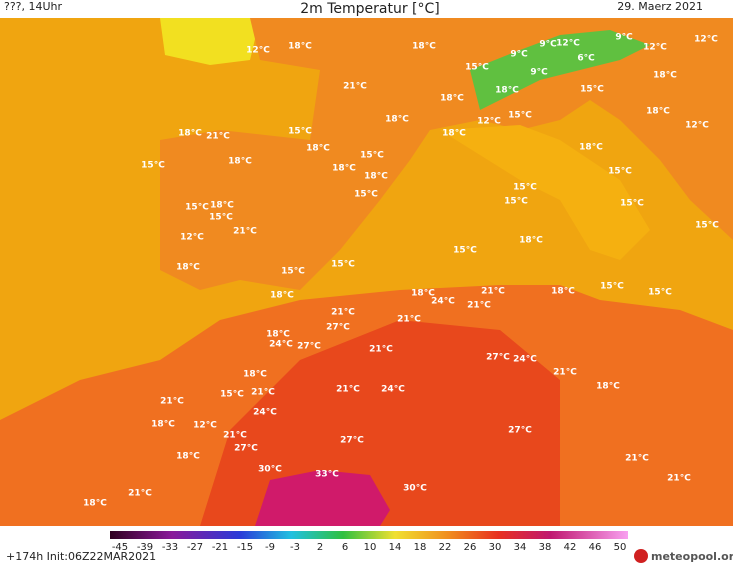  Describe the element at coordinates (660, 6) in the screenshot. I see `date: 29. Maerz 2021` at that location.